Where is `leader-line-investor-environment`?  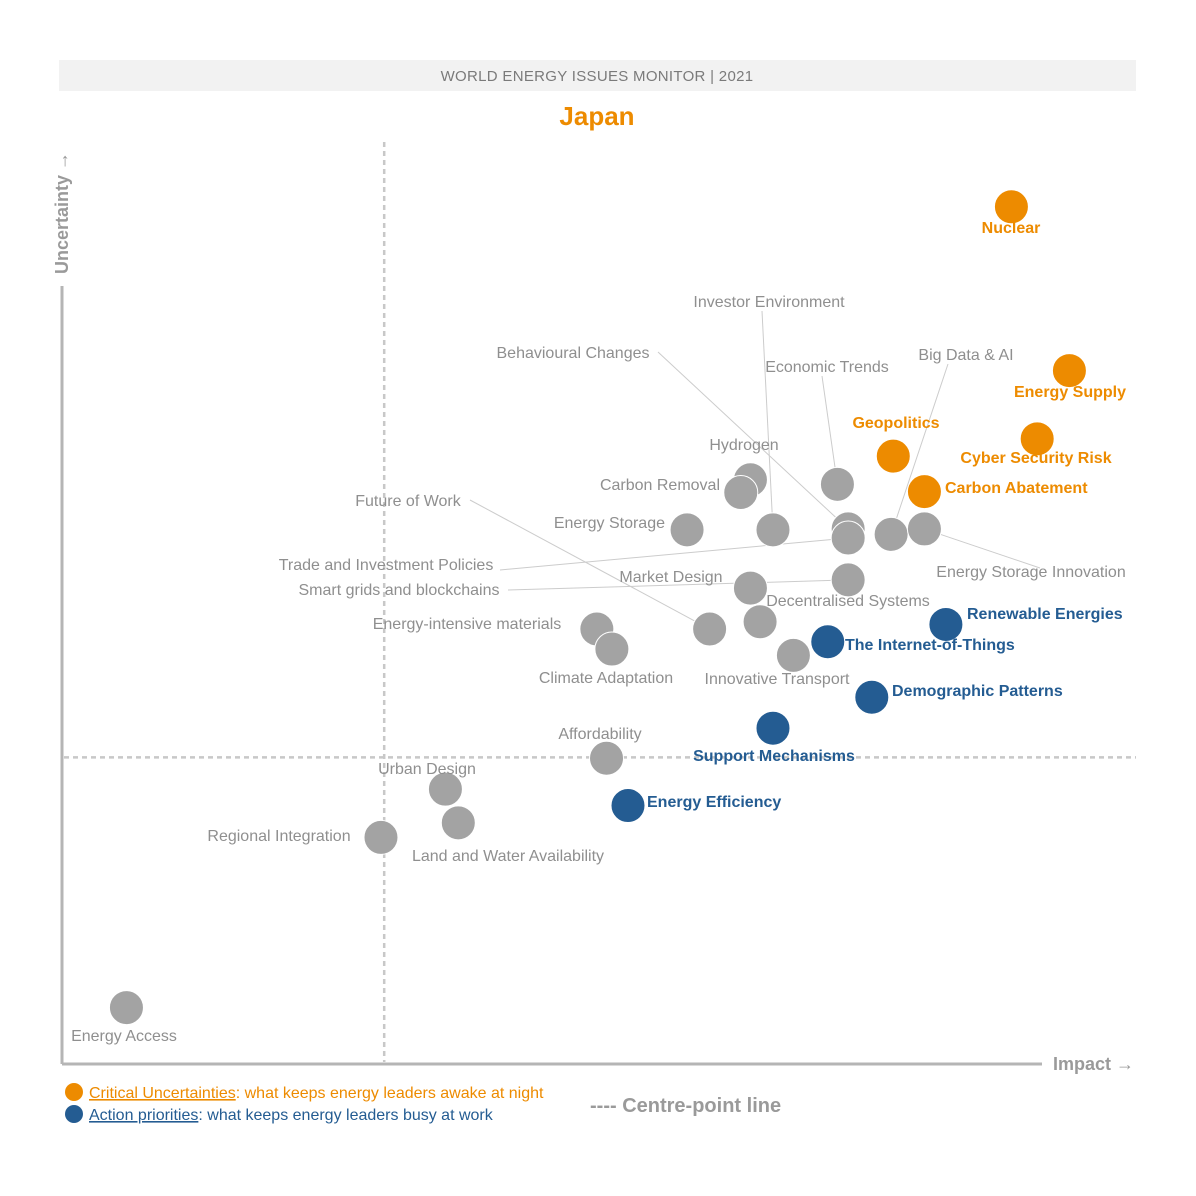
leader-line-investor-environment is located at coordinates (767, 420).